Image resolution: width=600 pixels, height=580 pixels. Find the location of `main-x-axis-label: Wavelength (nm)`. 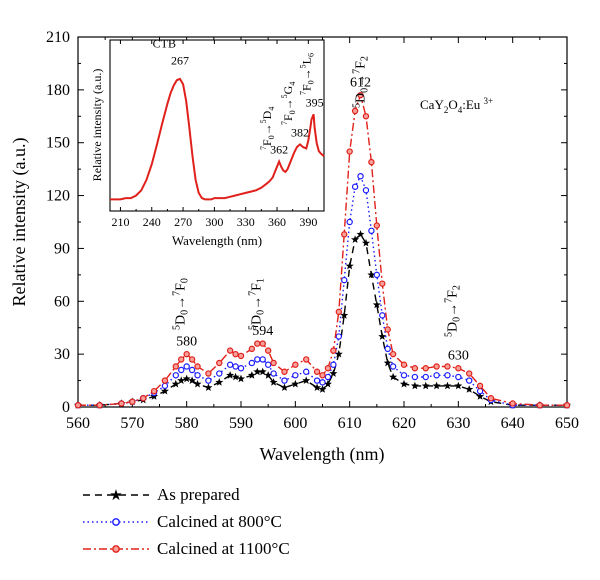

main-x-axis-label: Wavelength (nm) is located at coordinates (321, 454).